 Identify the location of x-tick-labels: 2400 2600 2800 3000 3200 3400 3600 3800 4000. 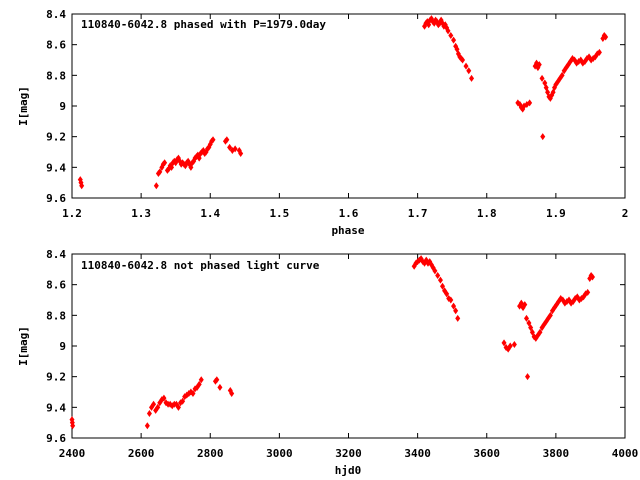
(349, 453).